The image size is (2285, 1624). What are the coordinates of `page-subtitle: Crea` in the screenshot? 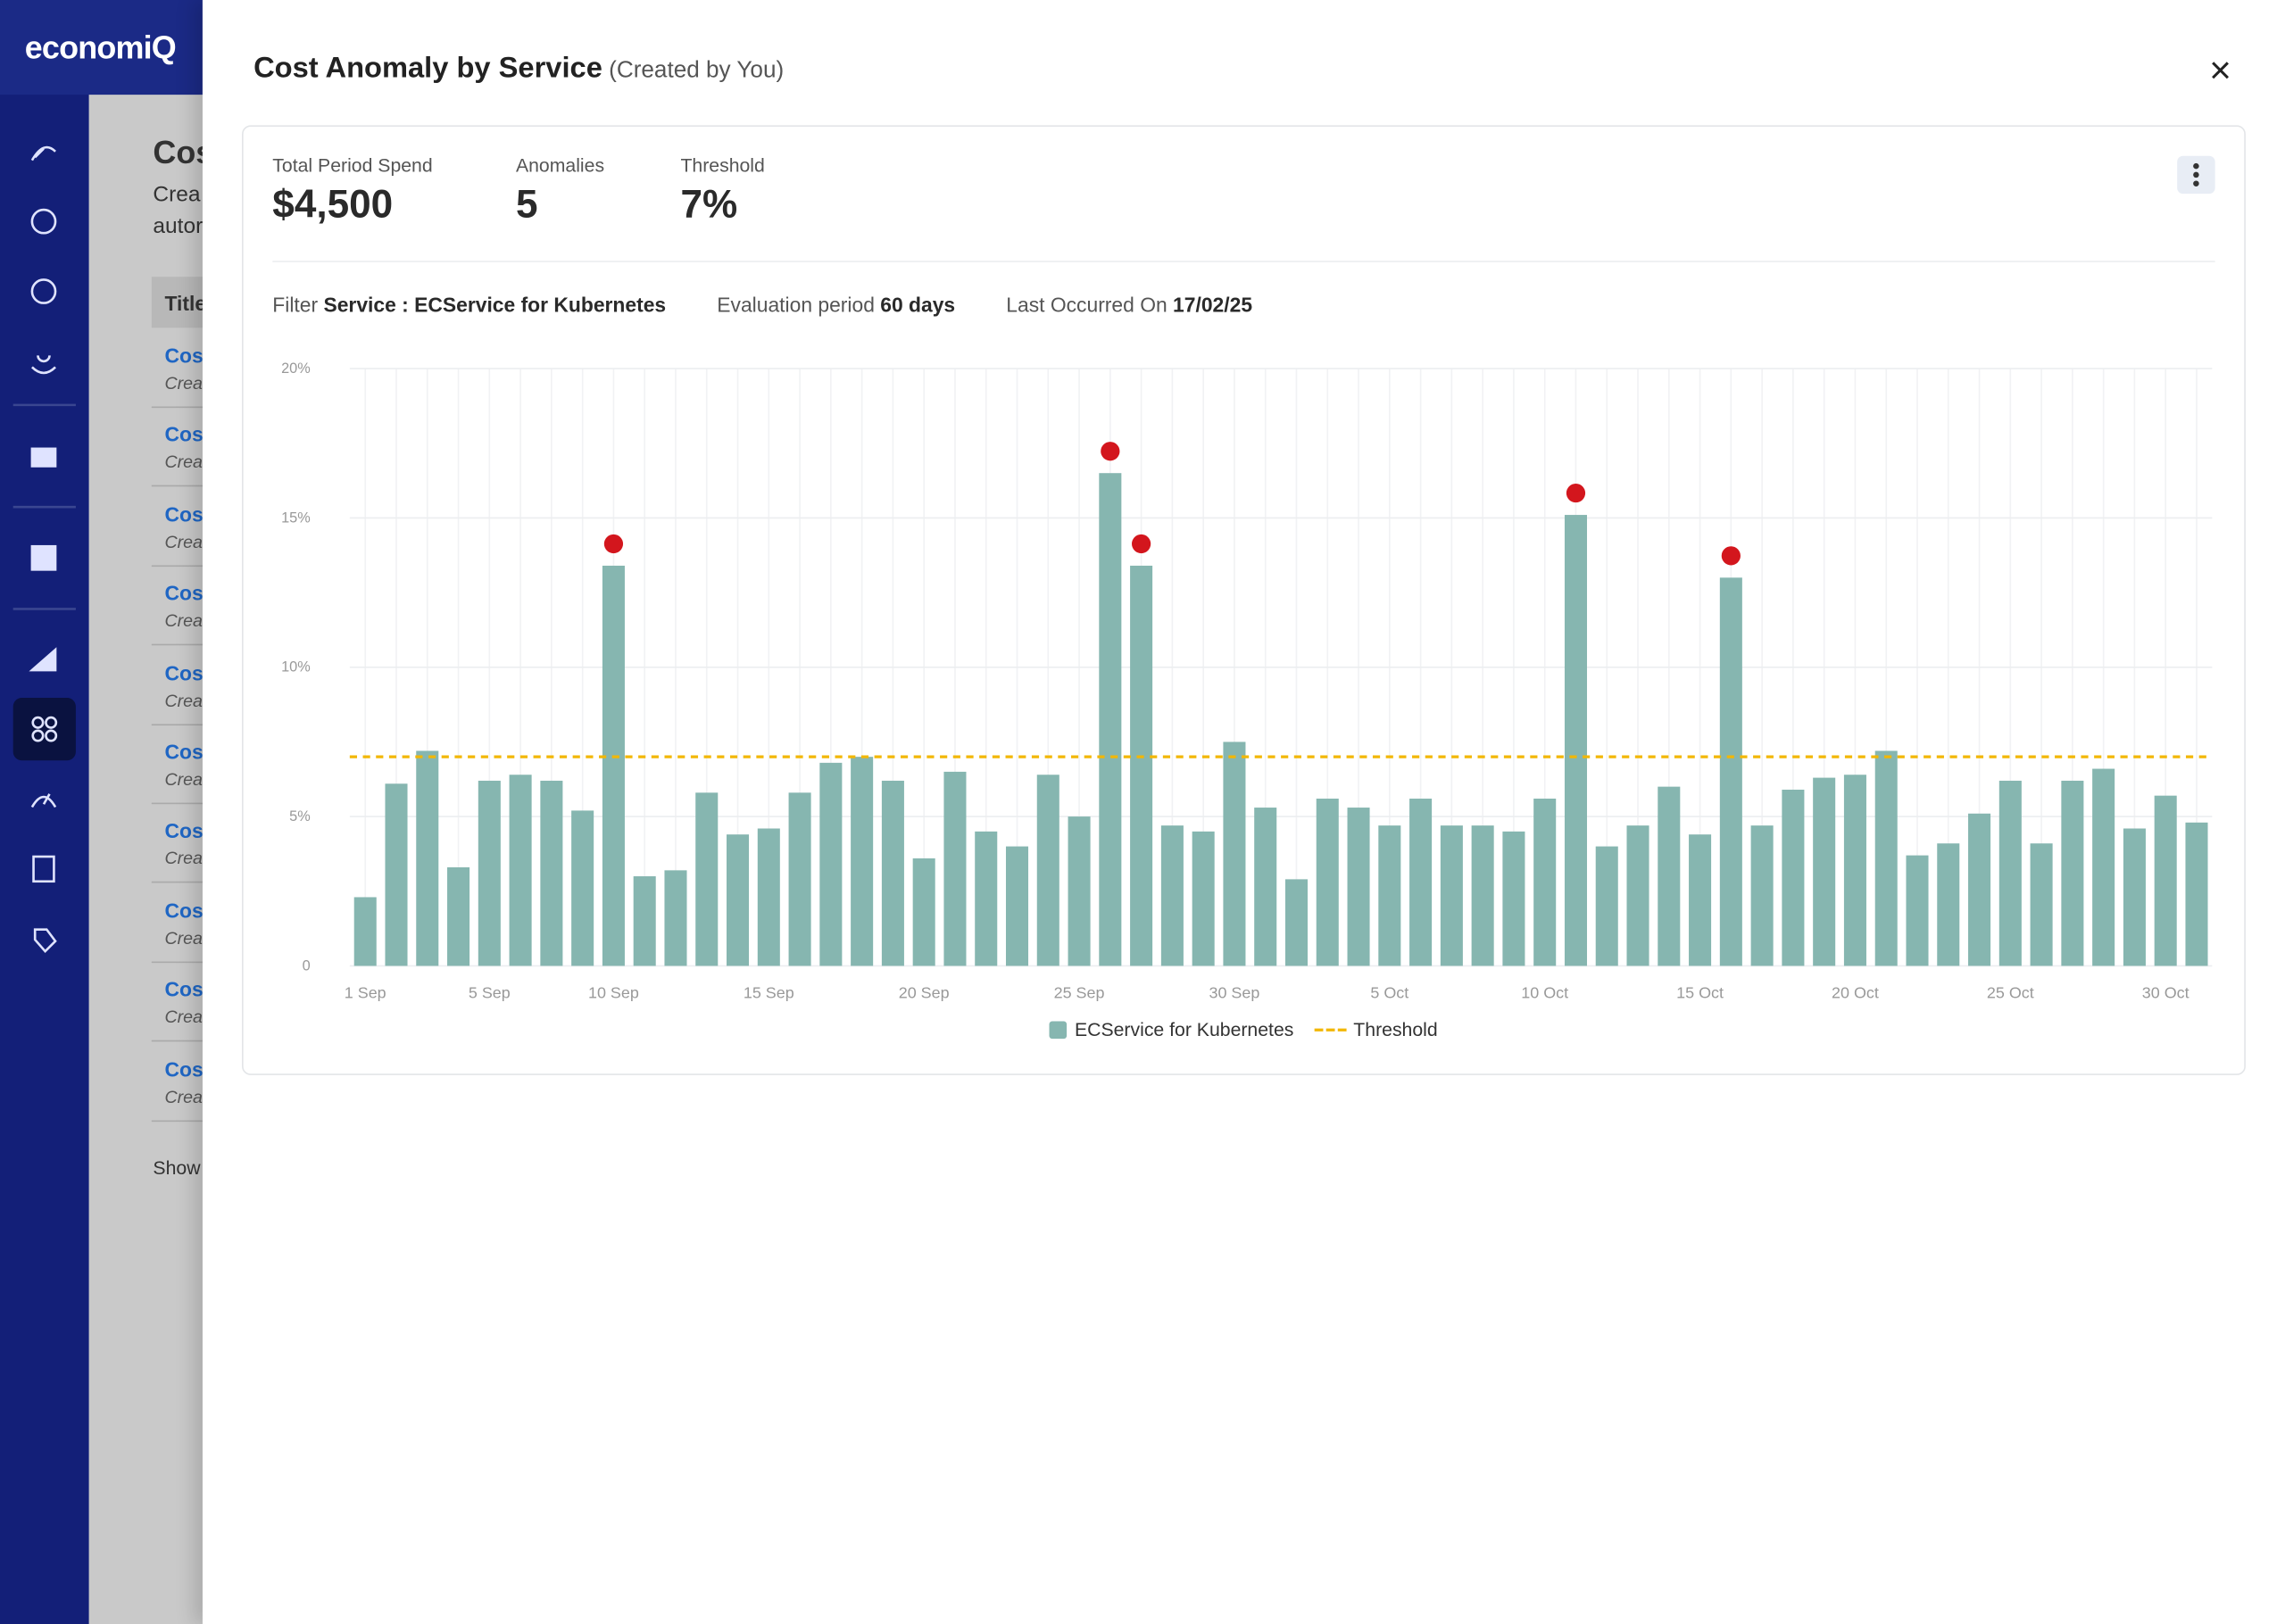 It's located at (177, 194).